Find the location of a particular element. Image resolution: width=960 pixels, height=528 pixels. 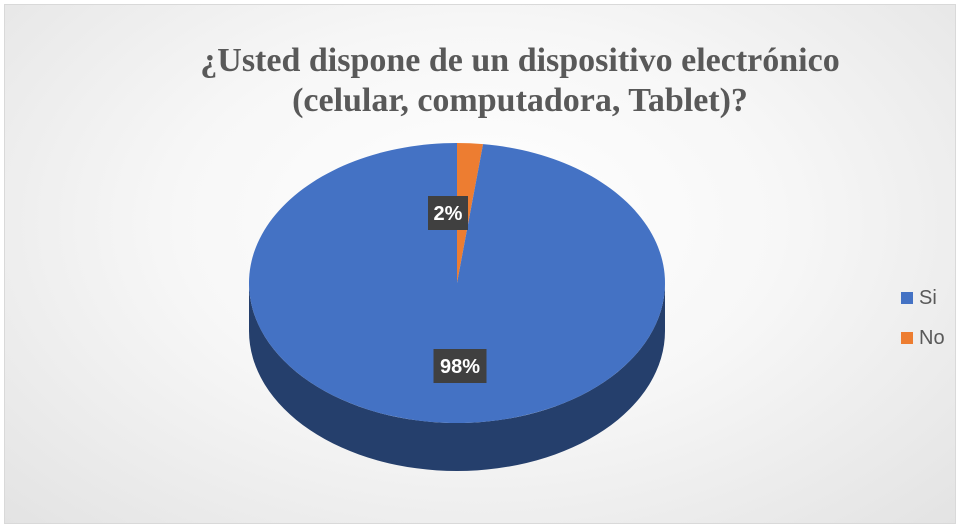

legend-item-no: No is located at coordinates (923, 338).